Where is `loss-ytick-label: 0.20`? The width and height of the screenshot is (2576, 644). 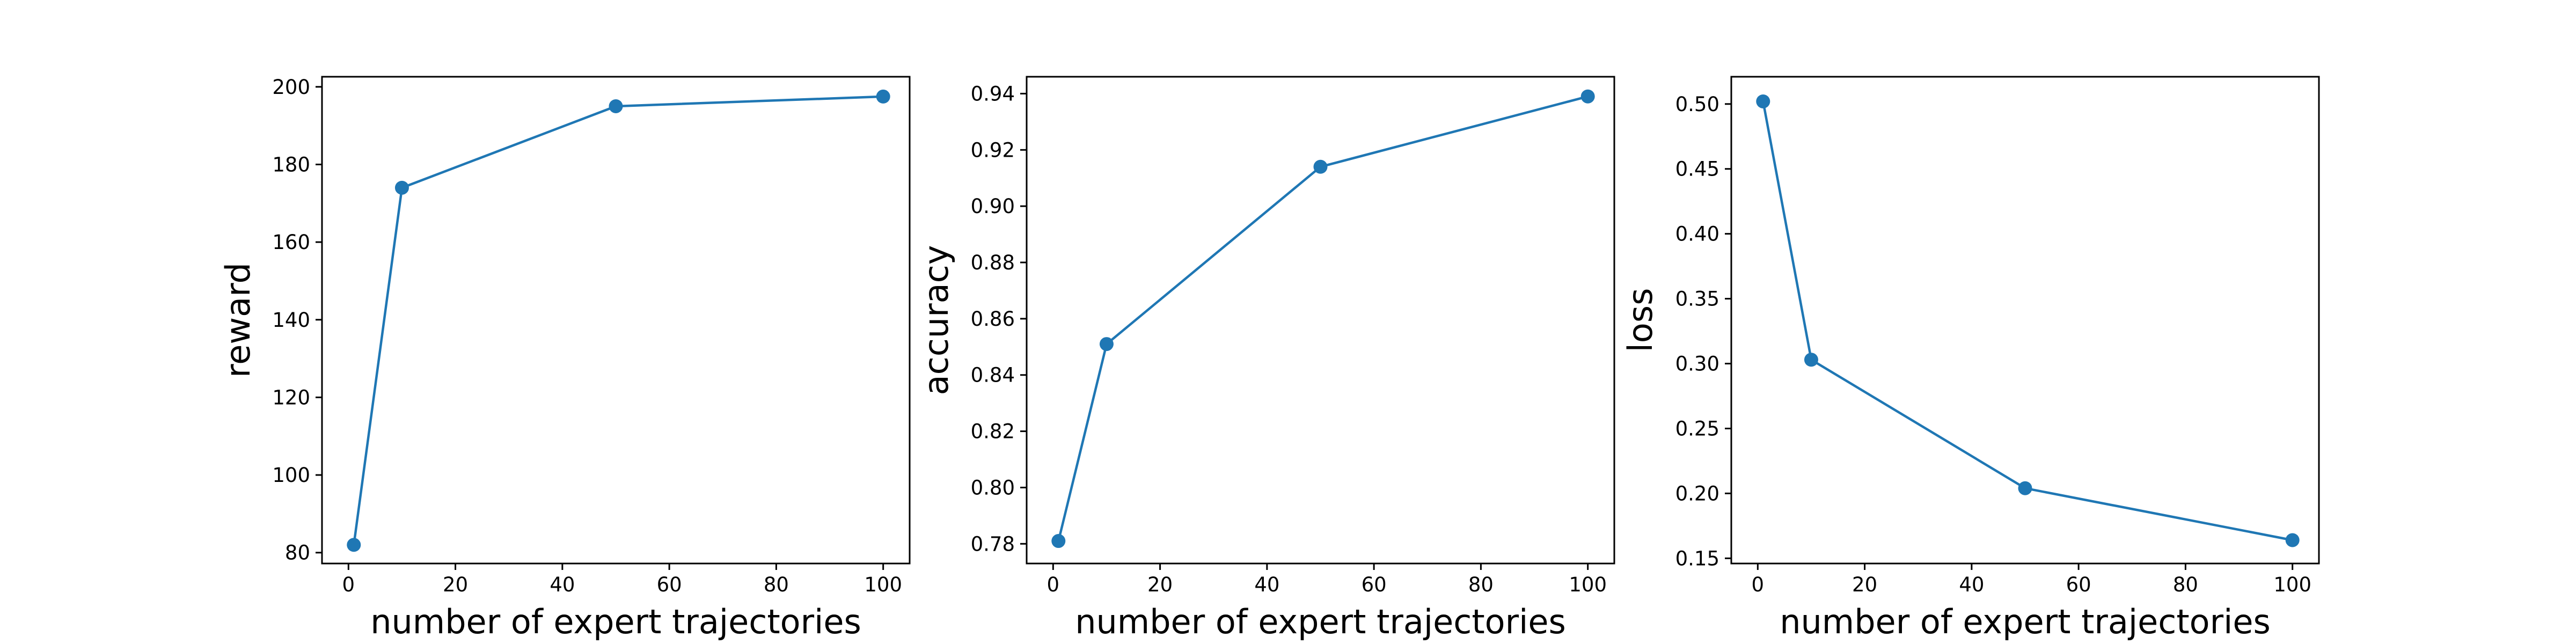
loss-ytick-label: 0.20 is located at coordinates (1697, 493).